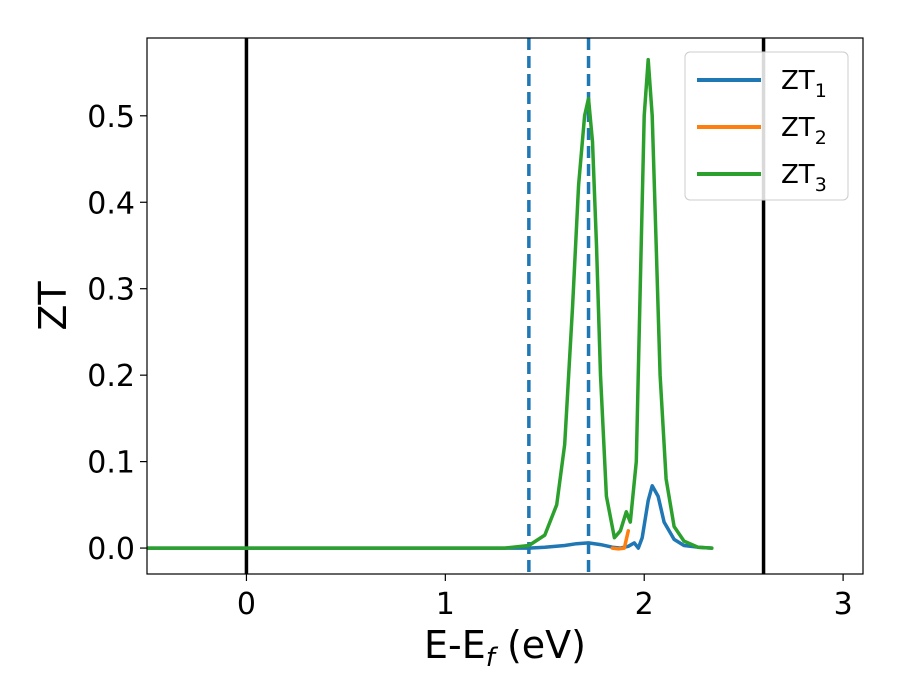 The image size is (900, 700). Describe the element at coordinates (445, 604) in the screenshot. I see `x-tick-label: 1` at that location.